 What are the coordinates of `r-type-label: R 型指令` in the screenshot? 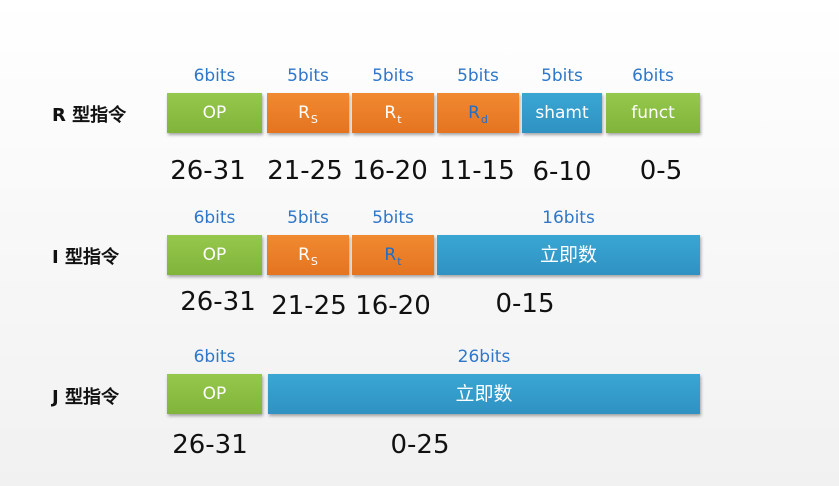 It's located at (89, 115).